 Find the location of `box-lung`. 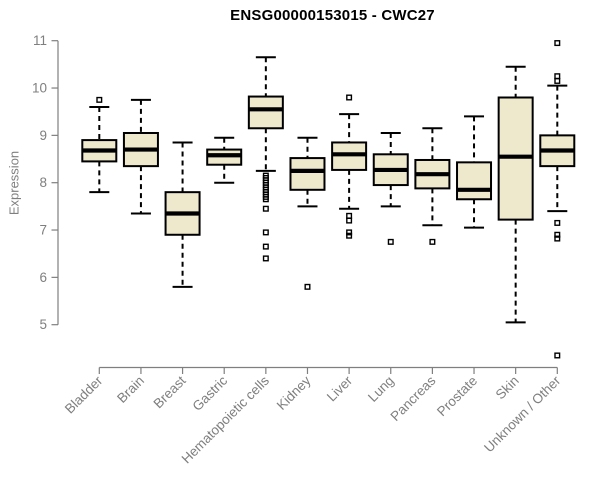

box-lung is located at coordinates (390, 188).